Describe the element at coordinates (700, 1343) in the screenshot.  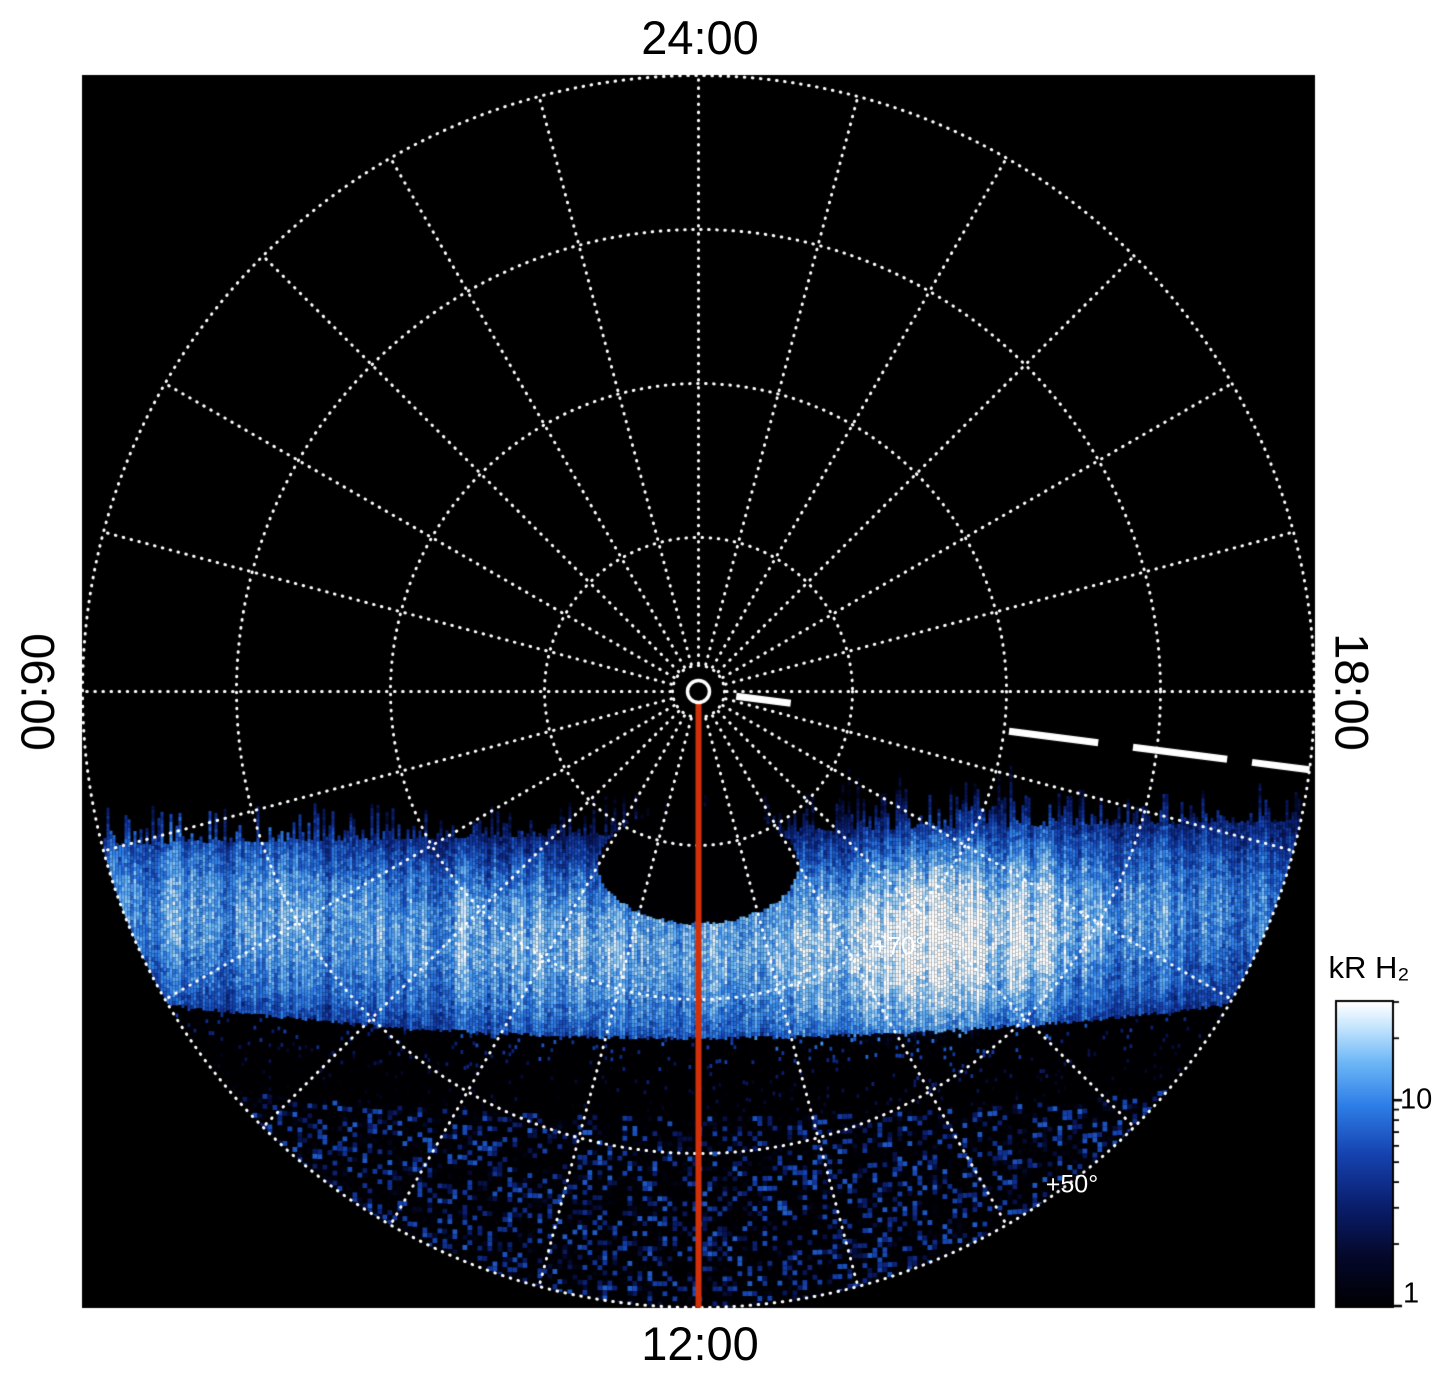
I see `local-time-label-bottom: 12:00` at that location.